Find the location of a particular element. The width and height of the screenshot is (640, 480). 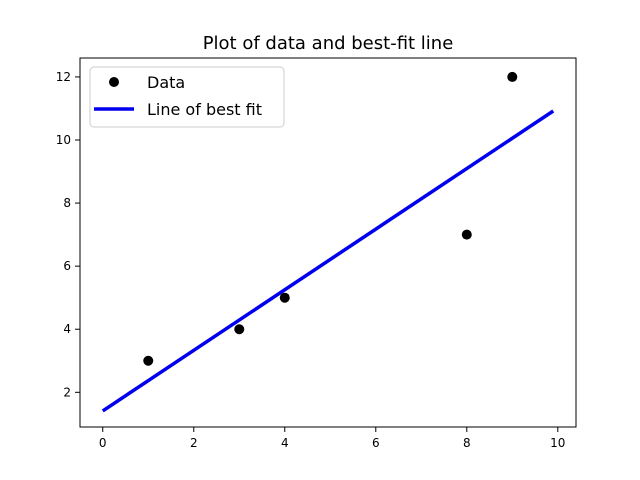

chart-title: Plot of data and best-fit line is located at coordinates (328, 43).